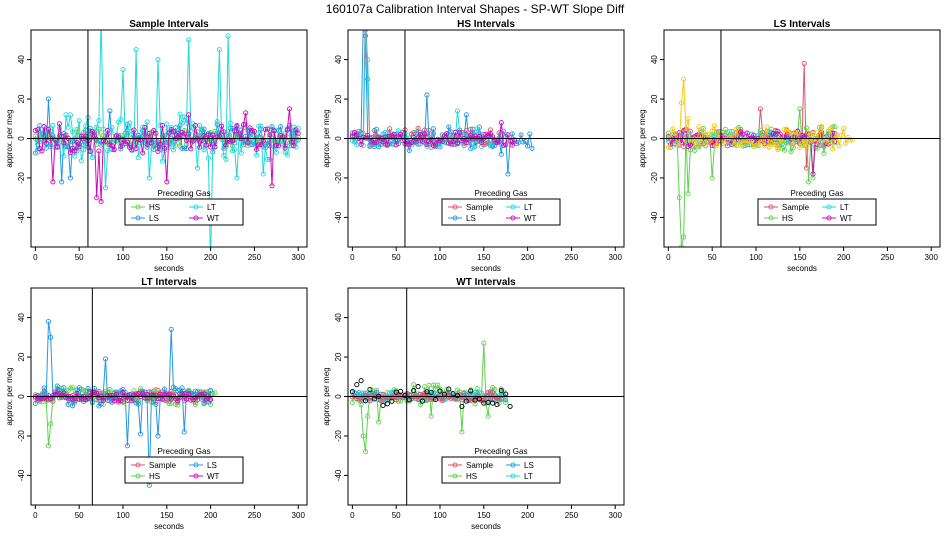  What do you see at coordinates (520, 465) in the screenshot?
I see `legend-entry-ls: LS` at bounding box center [520, 465].